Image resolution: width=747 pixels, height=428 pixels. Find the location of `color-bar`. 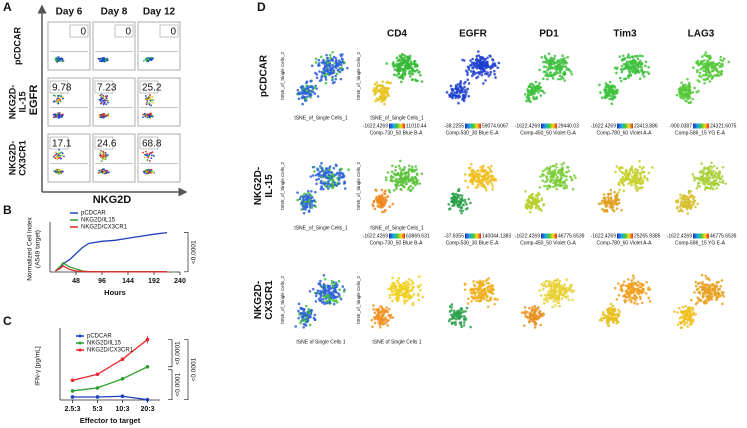

color-bar is located at coordinates (625, 236).